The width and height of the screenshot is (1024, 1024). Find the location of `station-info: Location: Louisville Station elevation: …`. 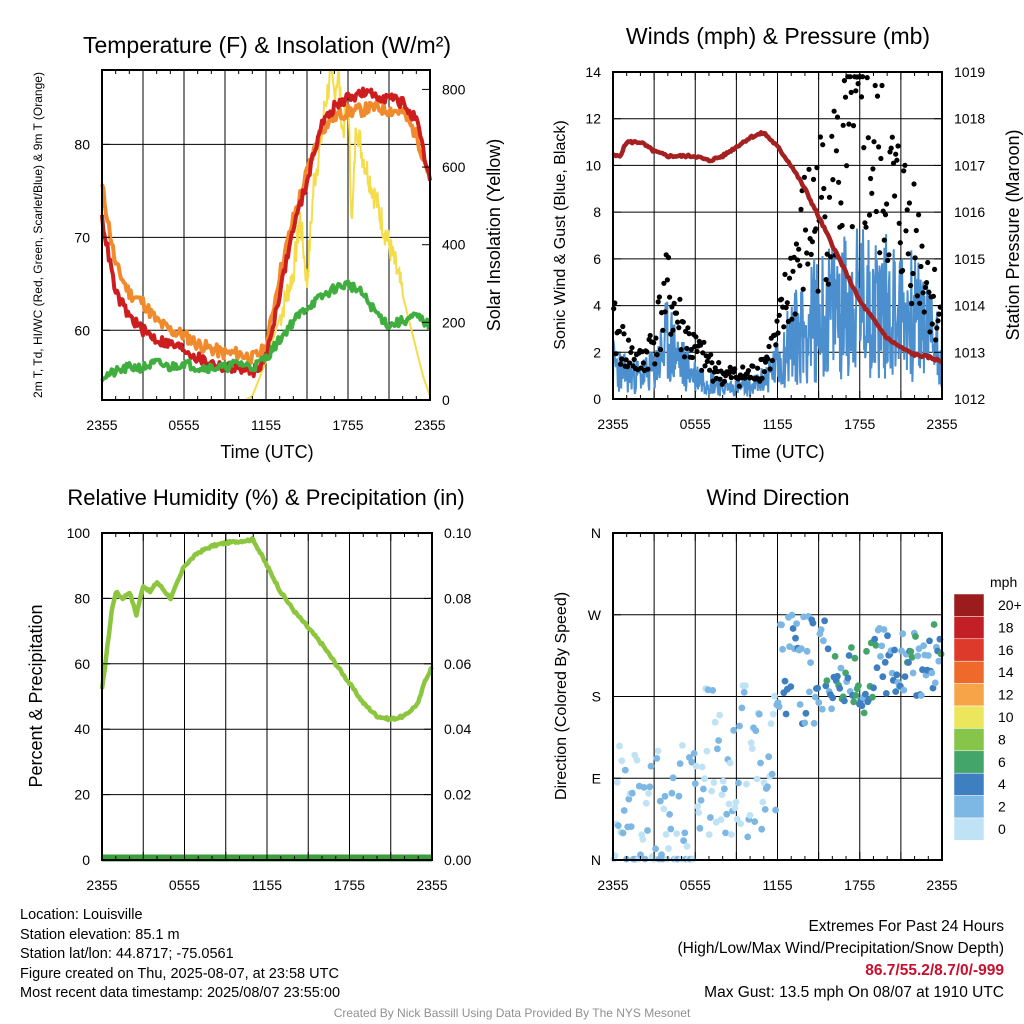

station-info: Location: Louisville Station elevation: … is located at coordinates (180, 955).